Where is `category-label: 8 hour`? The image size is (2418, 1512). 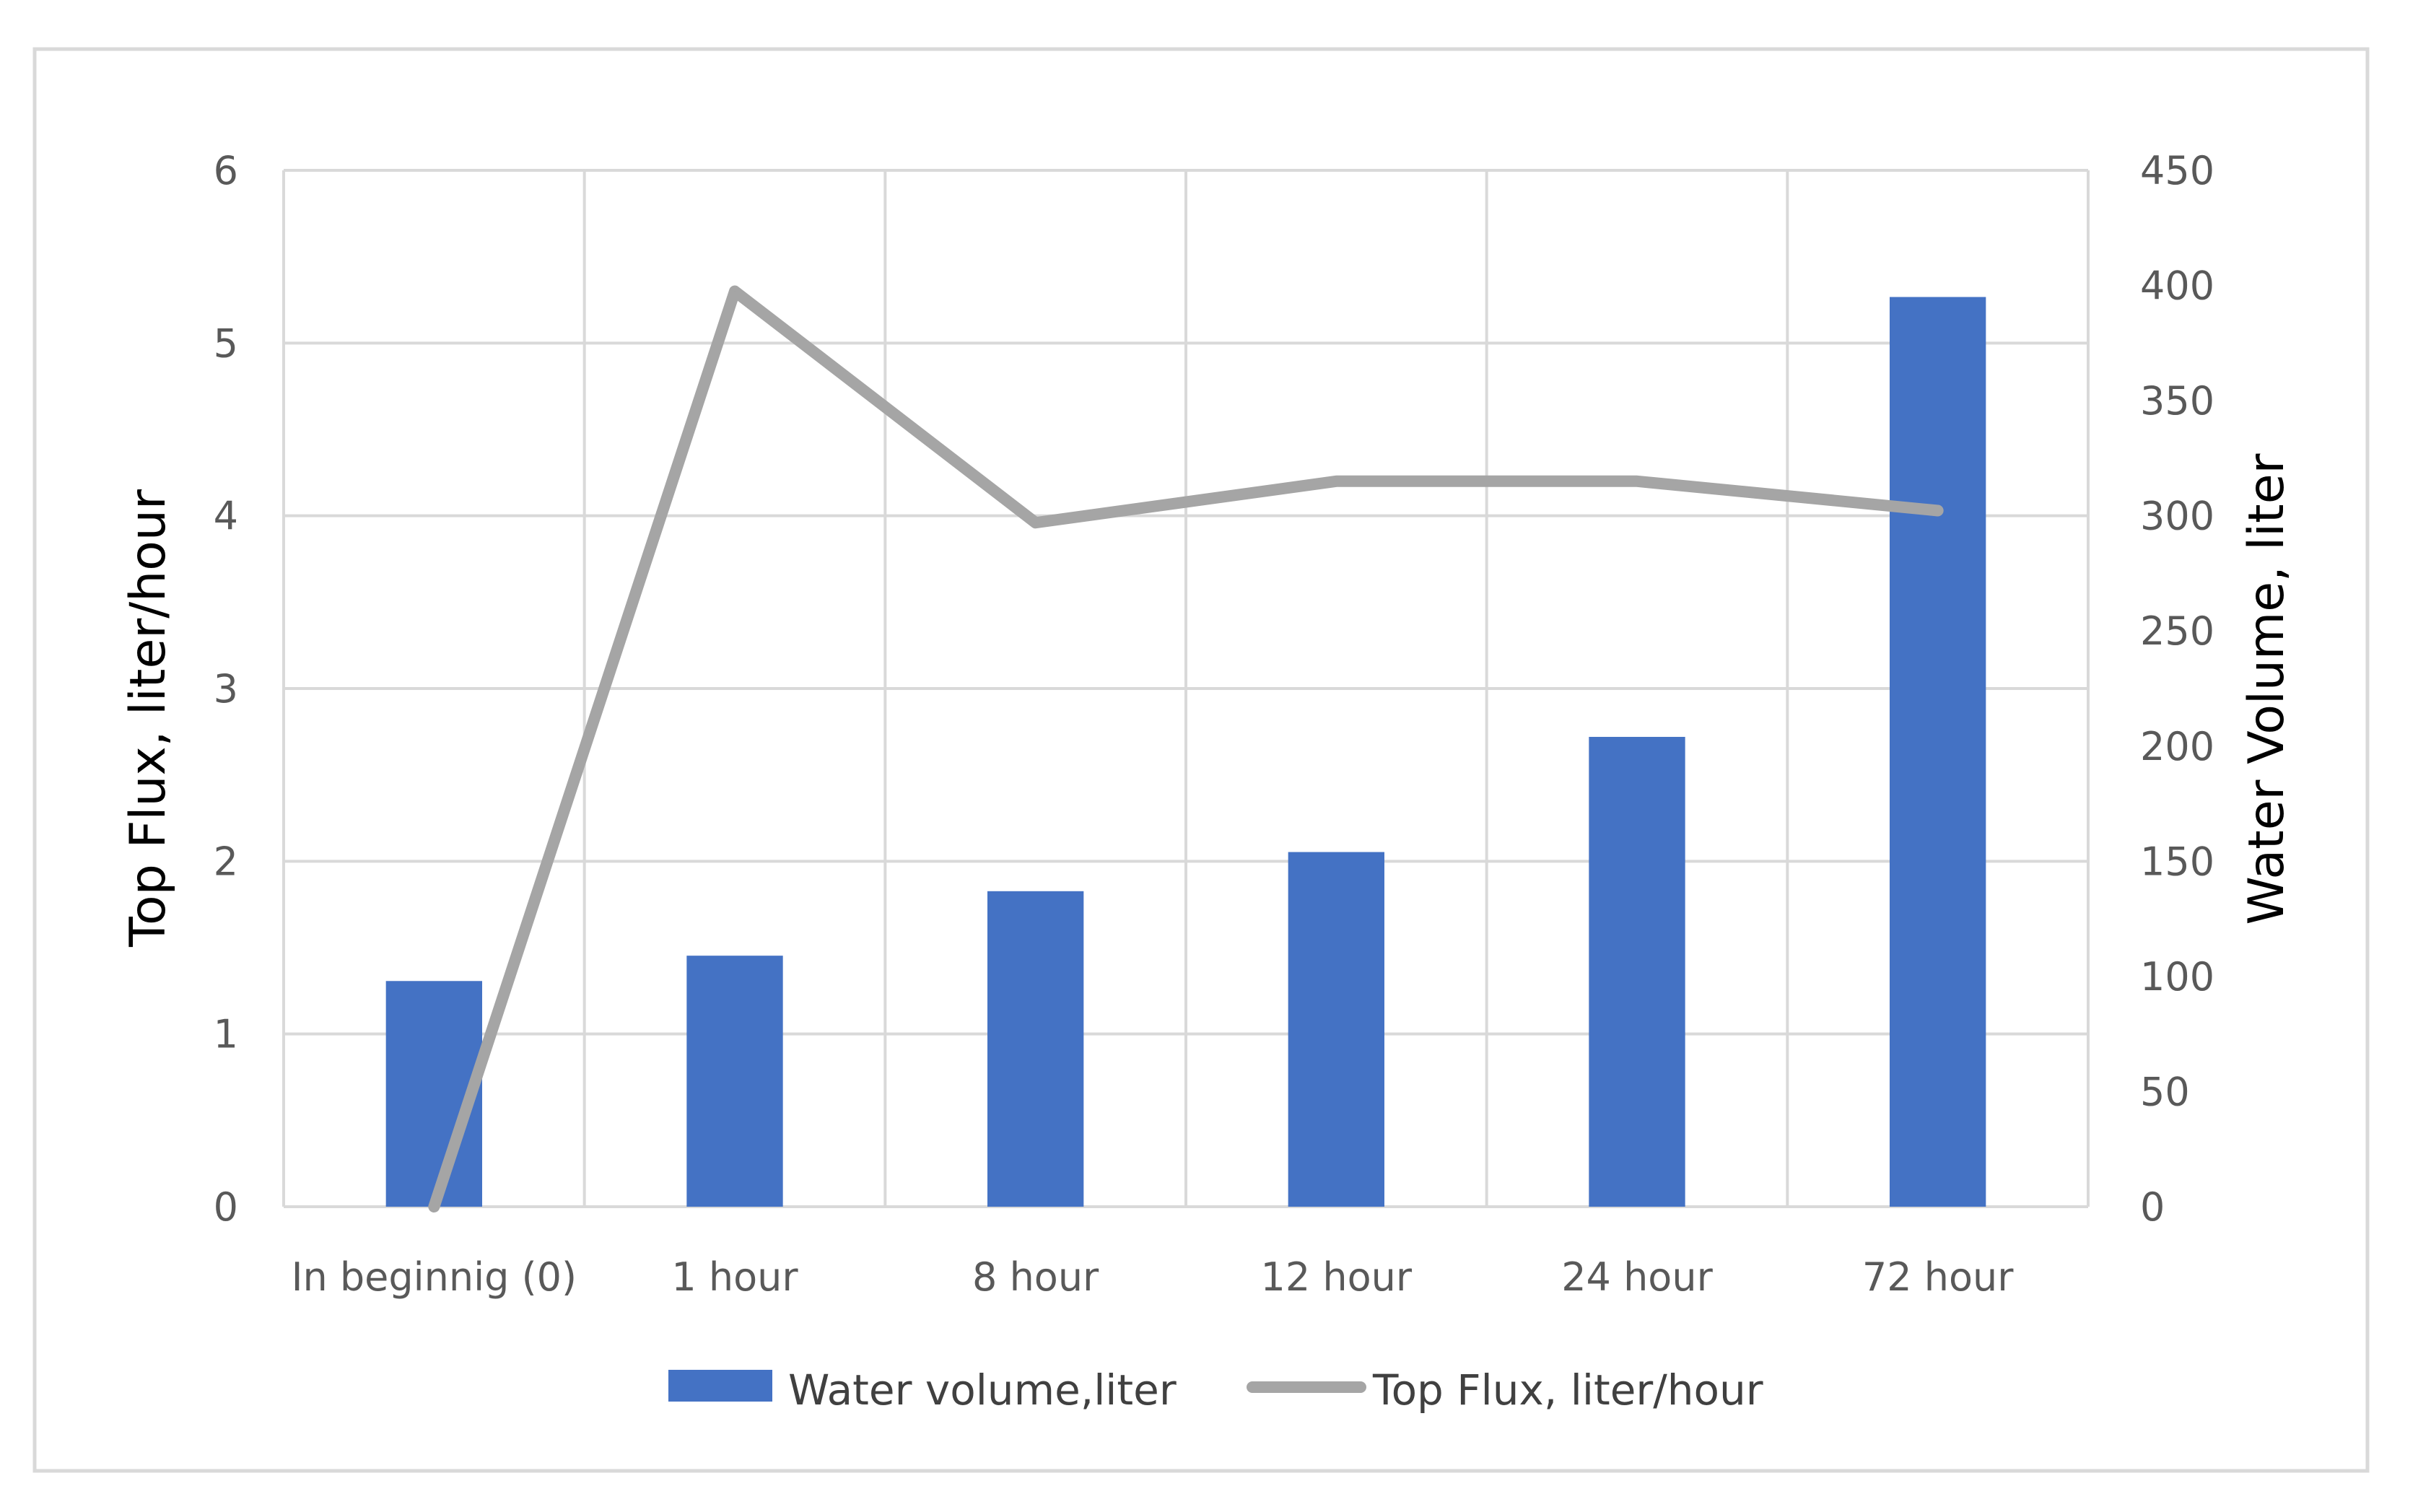 category-label: 8 hour is located at coordinates (1036, 1277).